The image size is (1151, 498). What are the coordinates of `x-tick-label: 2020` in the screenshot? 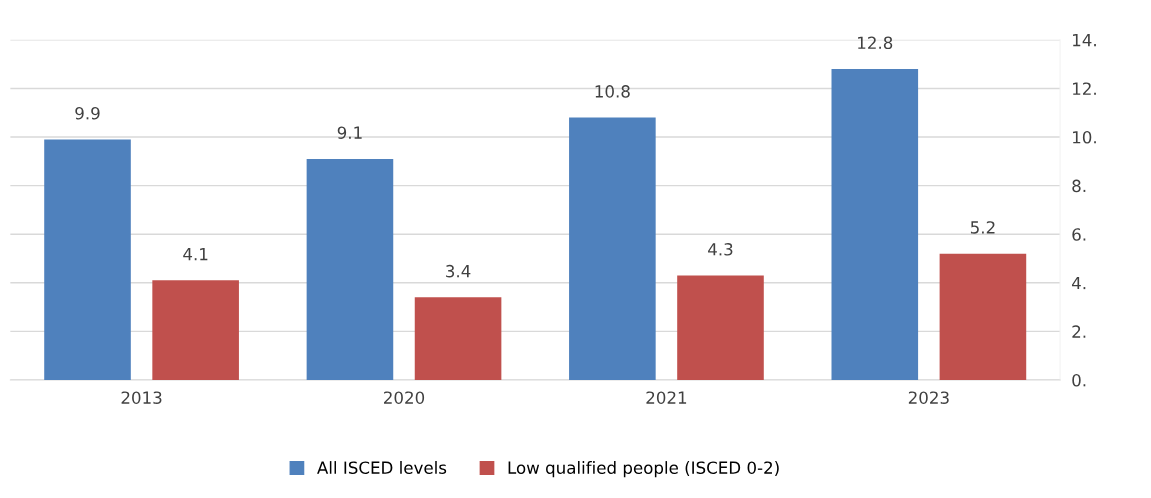 It's located at (404, 397).